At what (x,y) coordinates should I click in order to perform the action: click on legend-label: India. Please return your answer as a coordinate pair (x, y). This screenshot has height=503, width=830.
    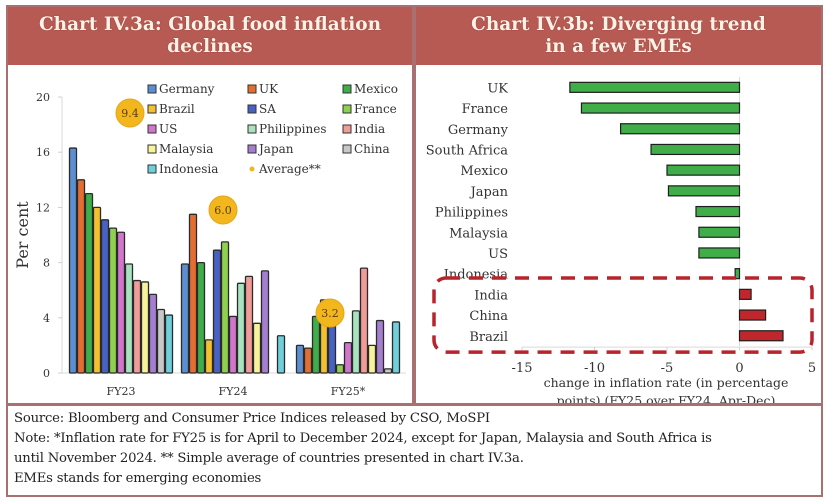
    Looking at the image, I should click on (369, 129).